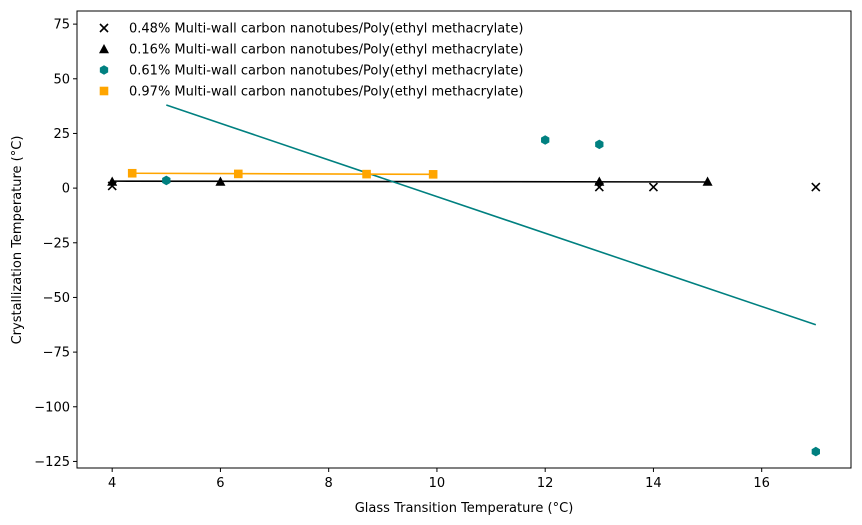 The image size is (862, 525). Describe the element at coordinates (220, 483) in the screenshot. I see `x-tick-label: 6` at that location.